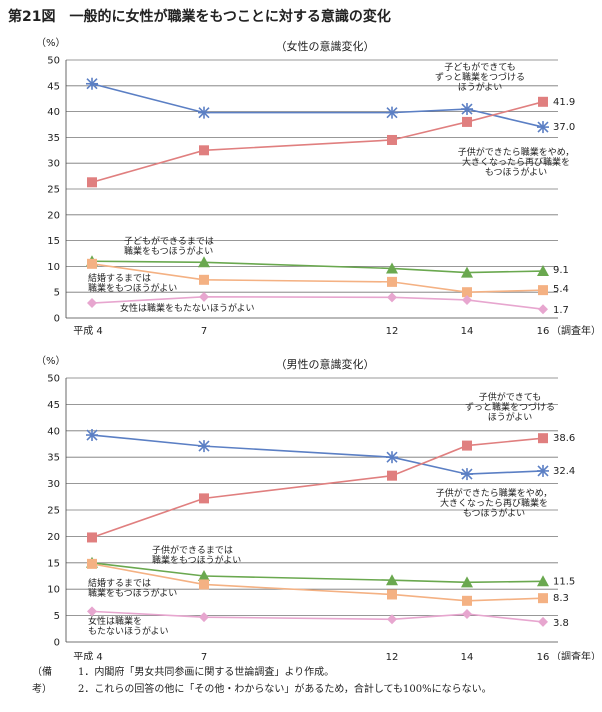  I want to click on y-tick-label: 5, so click(57, 293).